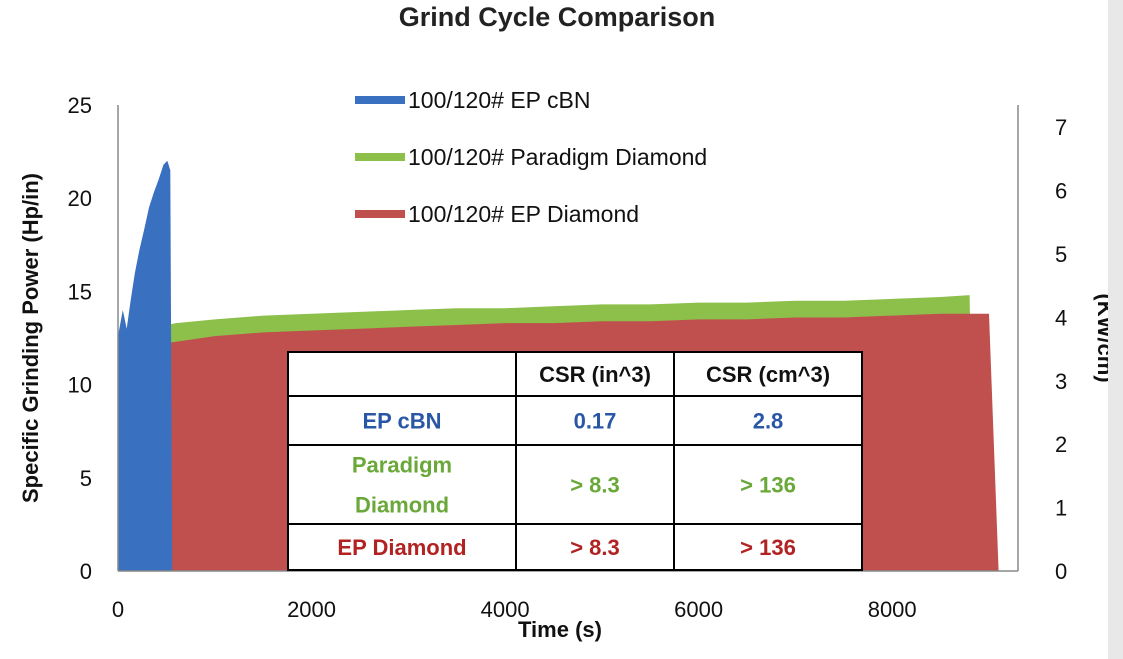 This screenshot has height=659, width=1123. Describe the element at coordinates (86, 571) in the screenshot. I see `y-tick-label: 0` at that location.